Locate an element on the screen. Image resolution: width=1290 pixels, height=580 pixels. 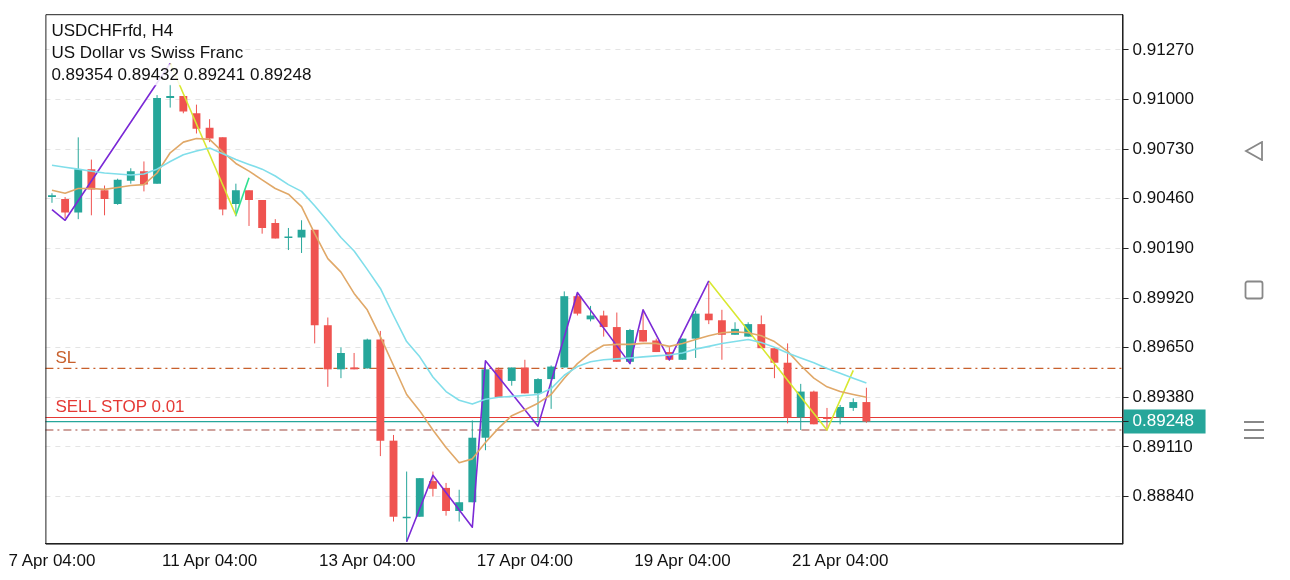
x-tick-label: 11 Apr 04:00 is located at coordinates (210, 561).